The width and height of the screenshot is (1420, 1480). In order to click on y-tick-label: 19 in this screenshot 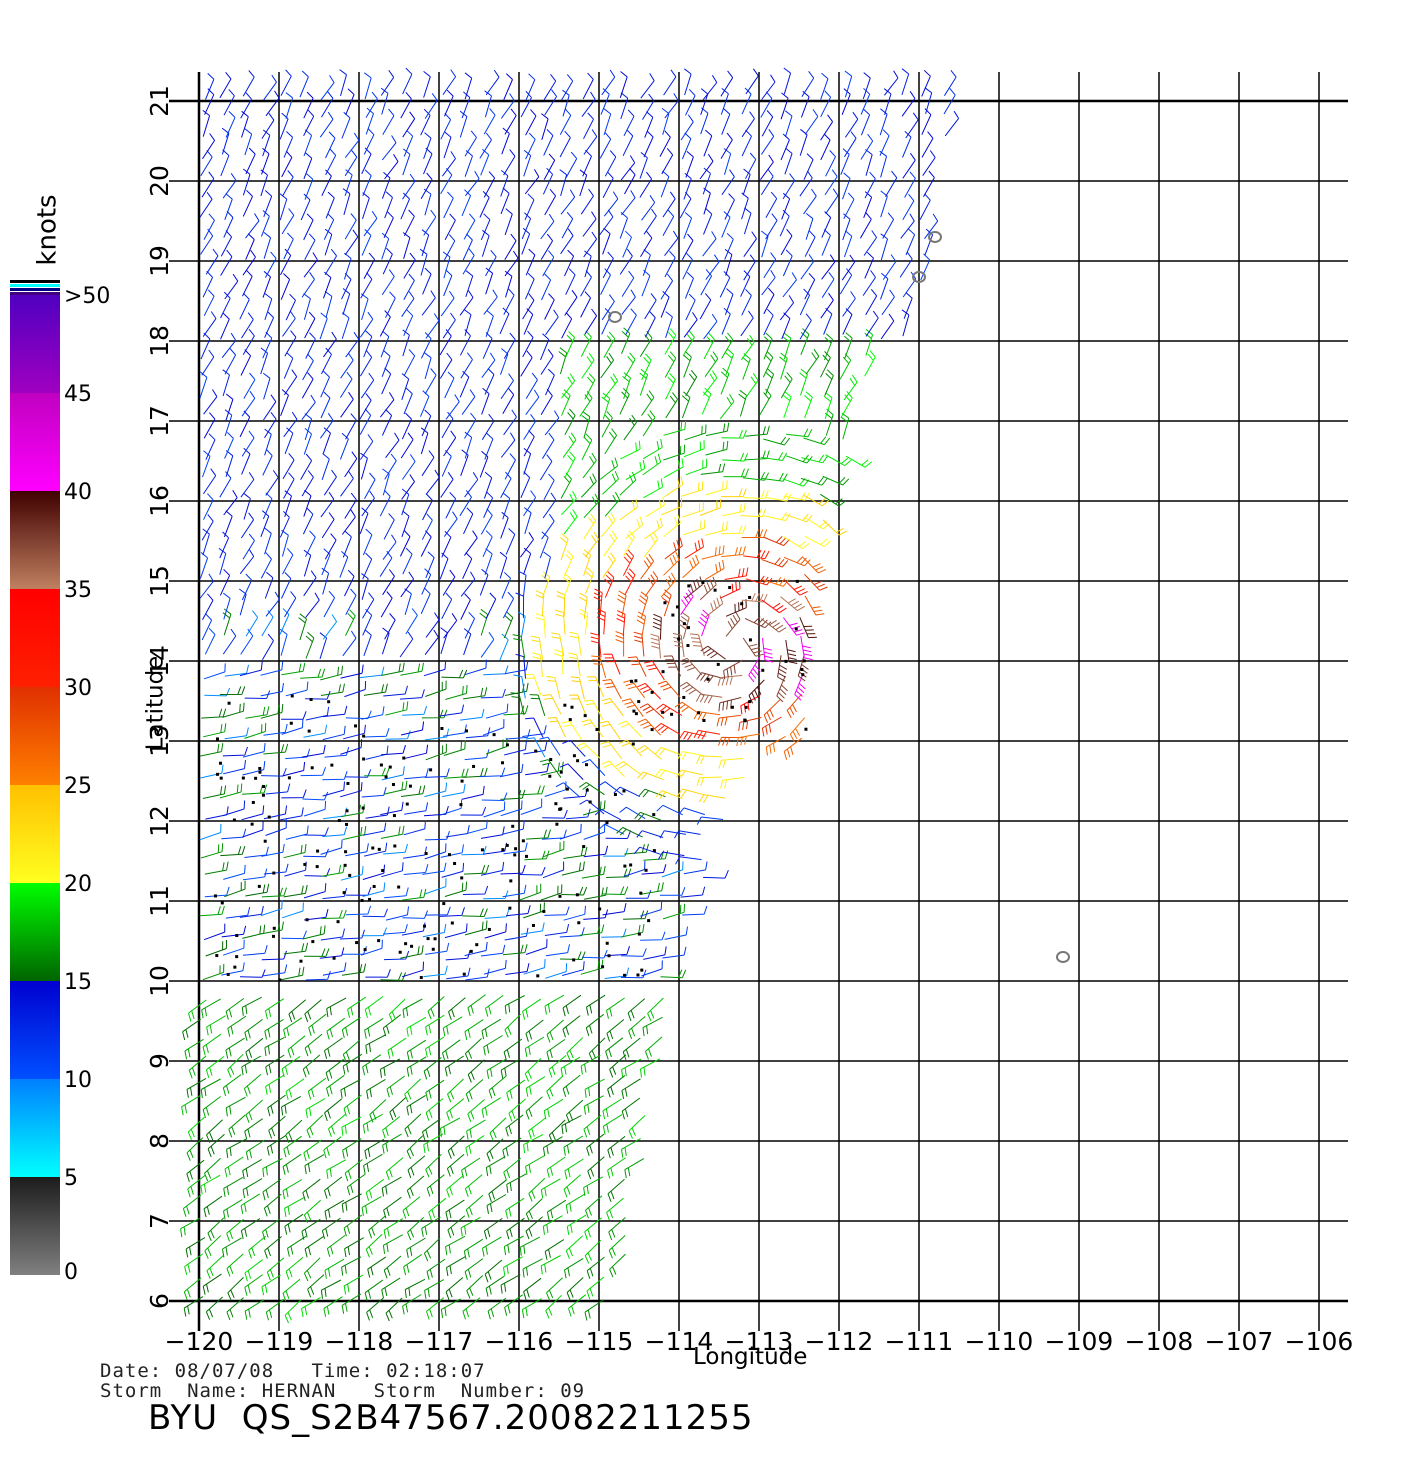, I will do `click(159, 261)`.